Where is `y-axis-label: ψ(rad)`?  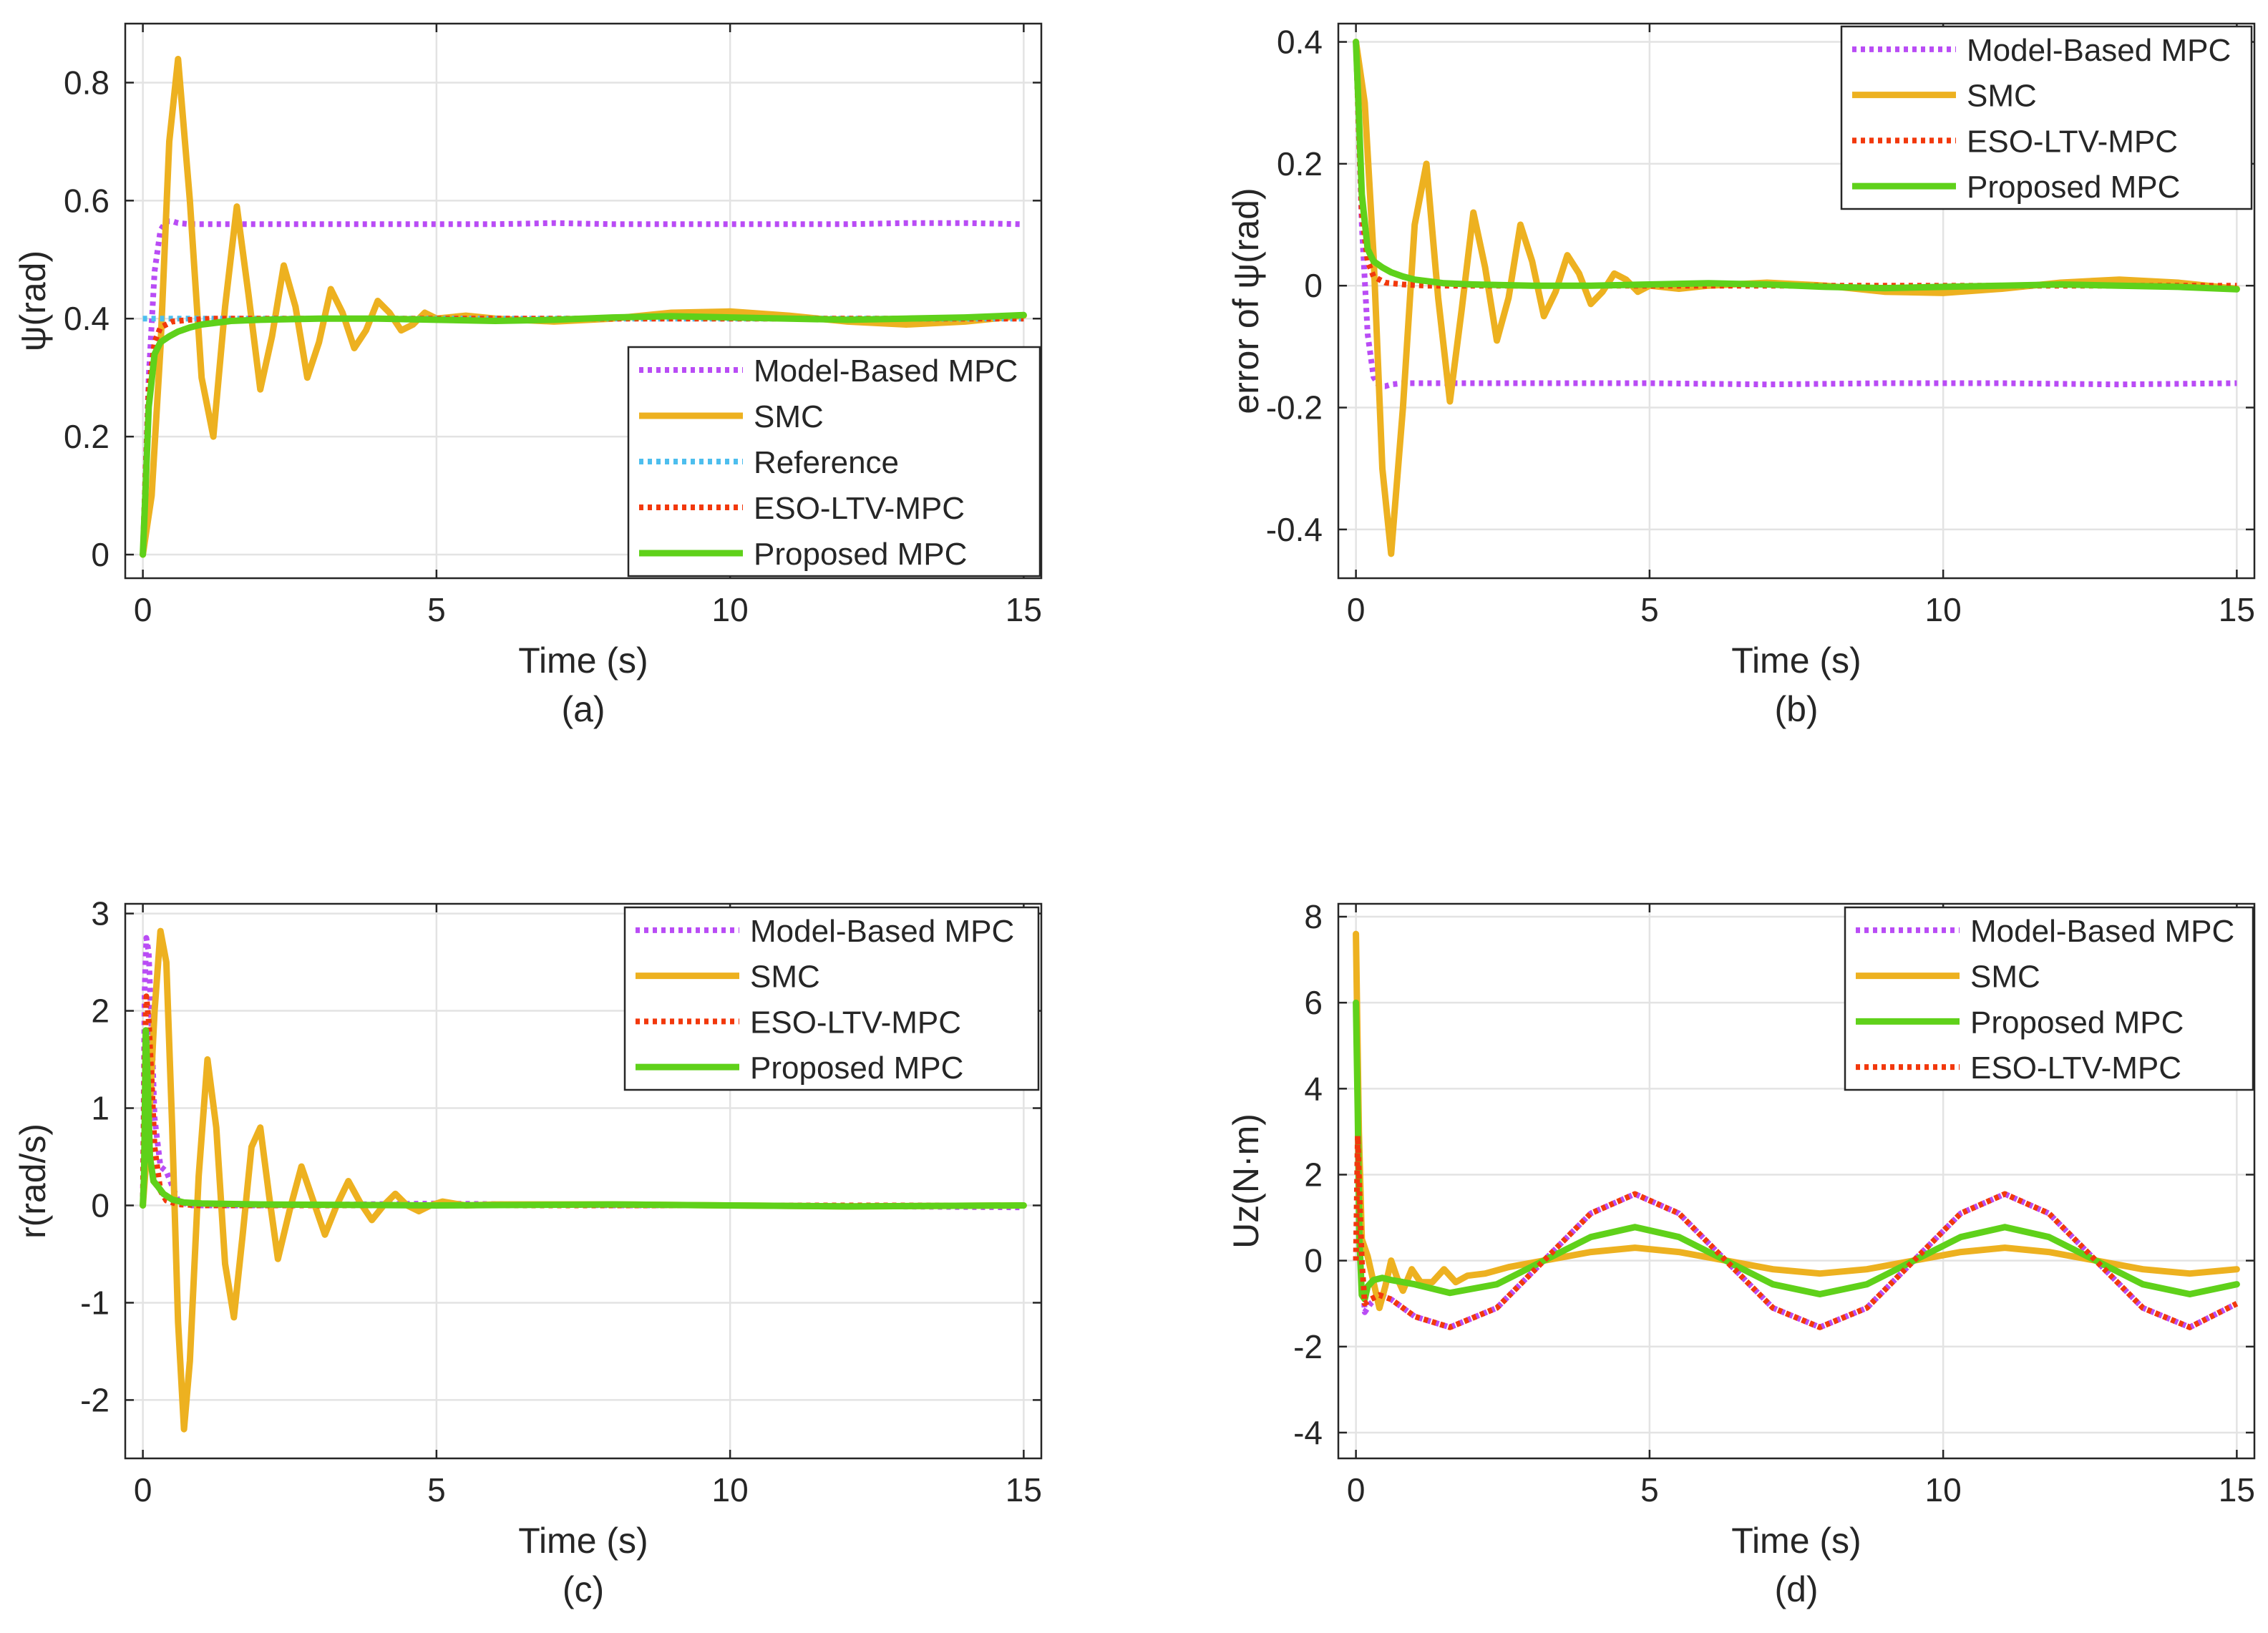
y-axis-label: ψ(rad) is located at coordinates (33, 301).